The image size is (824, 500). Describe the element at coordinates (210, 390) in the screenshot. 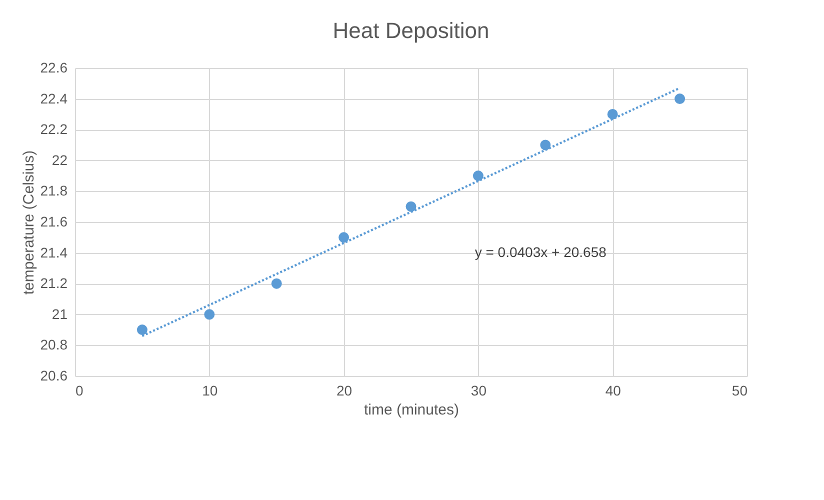

I see `x-tick-label: 10` at that location.